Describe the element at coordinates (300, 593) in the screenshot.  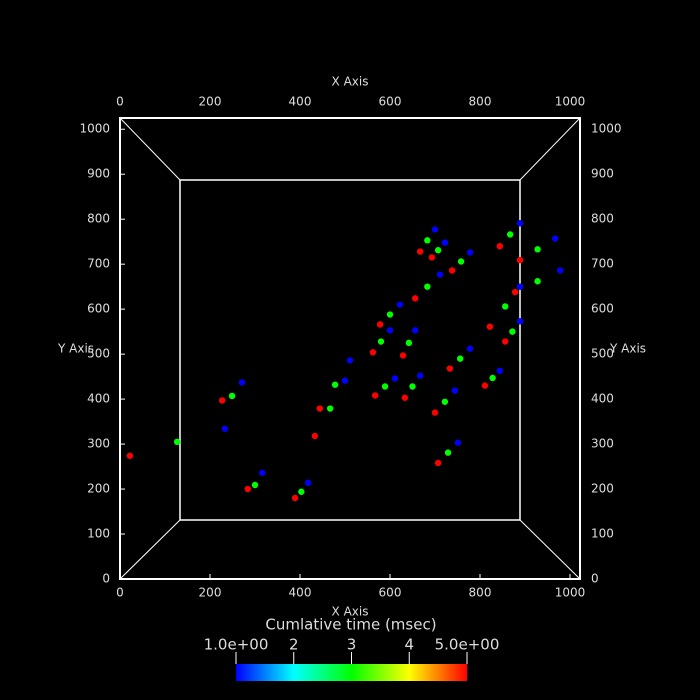
I see `x-tick-label: 400` at that location.